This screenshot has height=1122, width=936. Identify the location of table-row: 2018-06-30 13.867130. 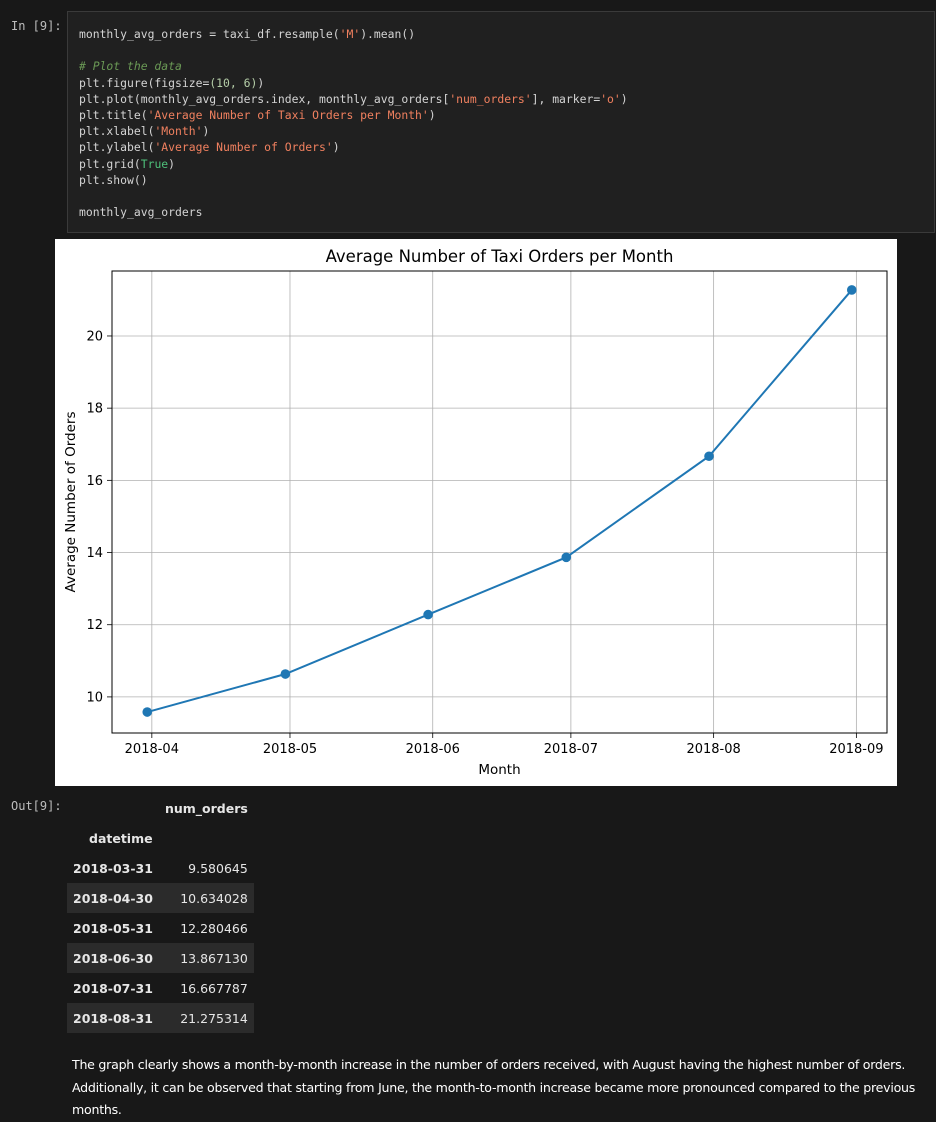
(160, 958).